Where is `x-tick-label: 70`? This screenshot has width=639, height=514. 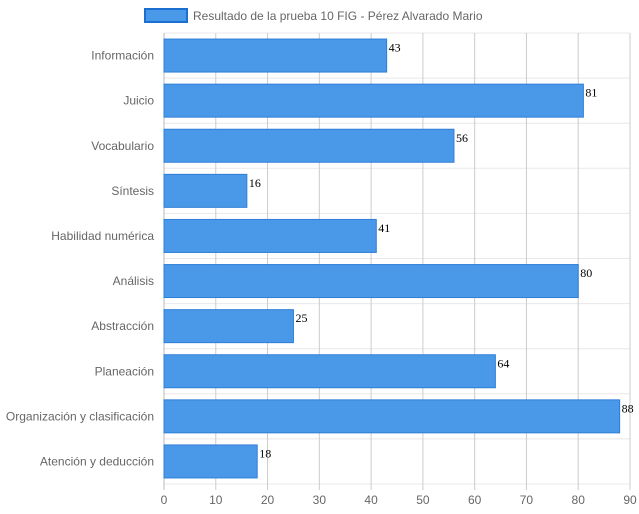
x-tick-label: 70 is located at coordinates (527, 500).